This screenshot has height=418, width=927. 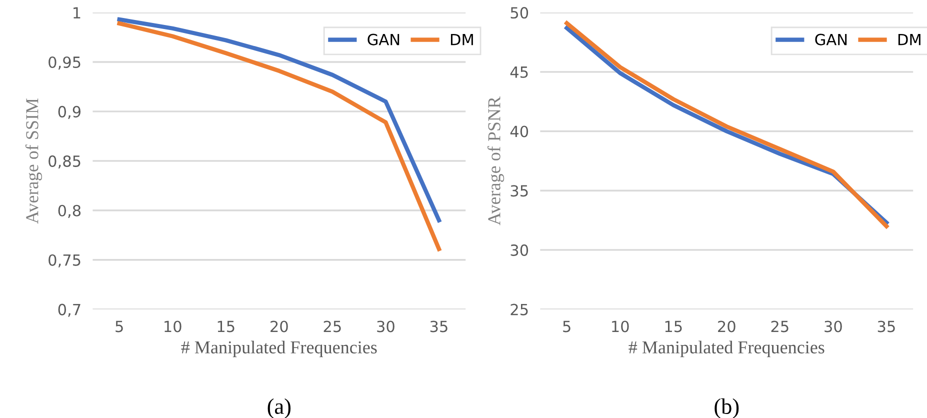 I want to click on y-tick-label: 25, so click(x=519, y=310).